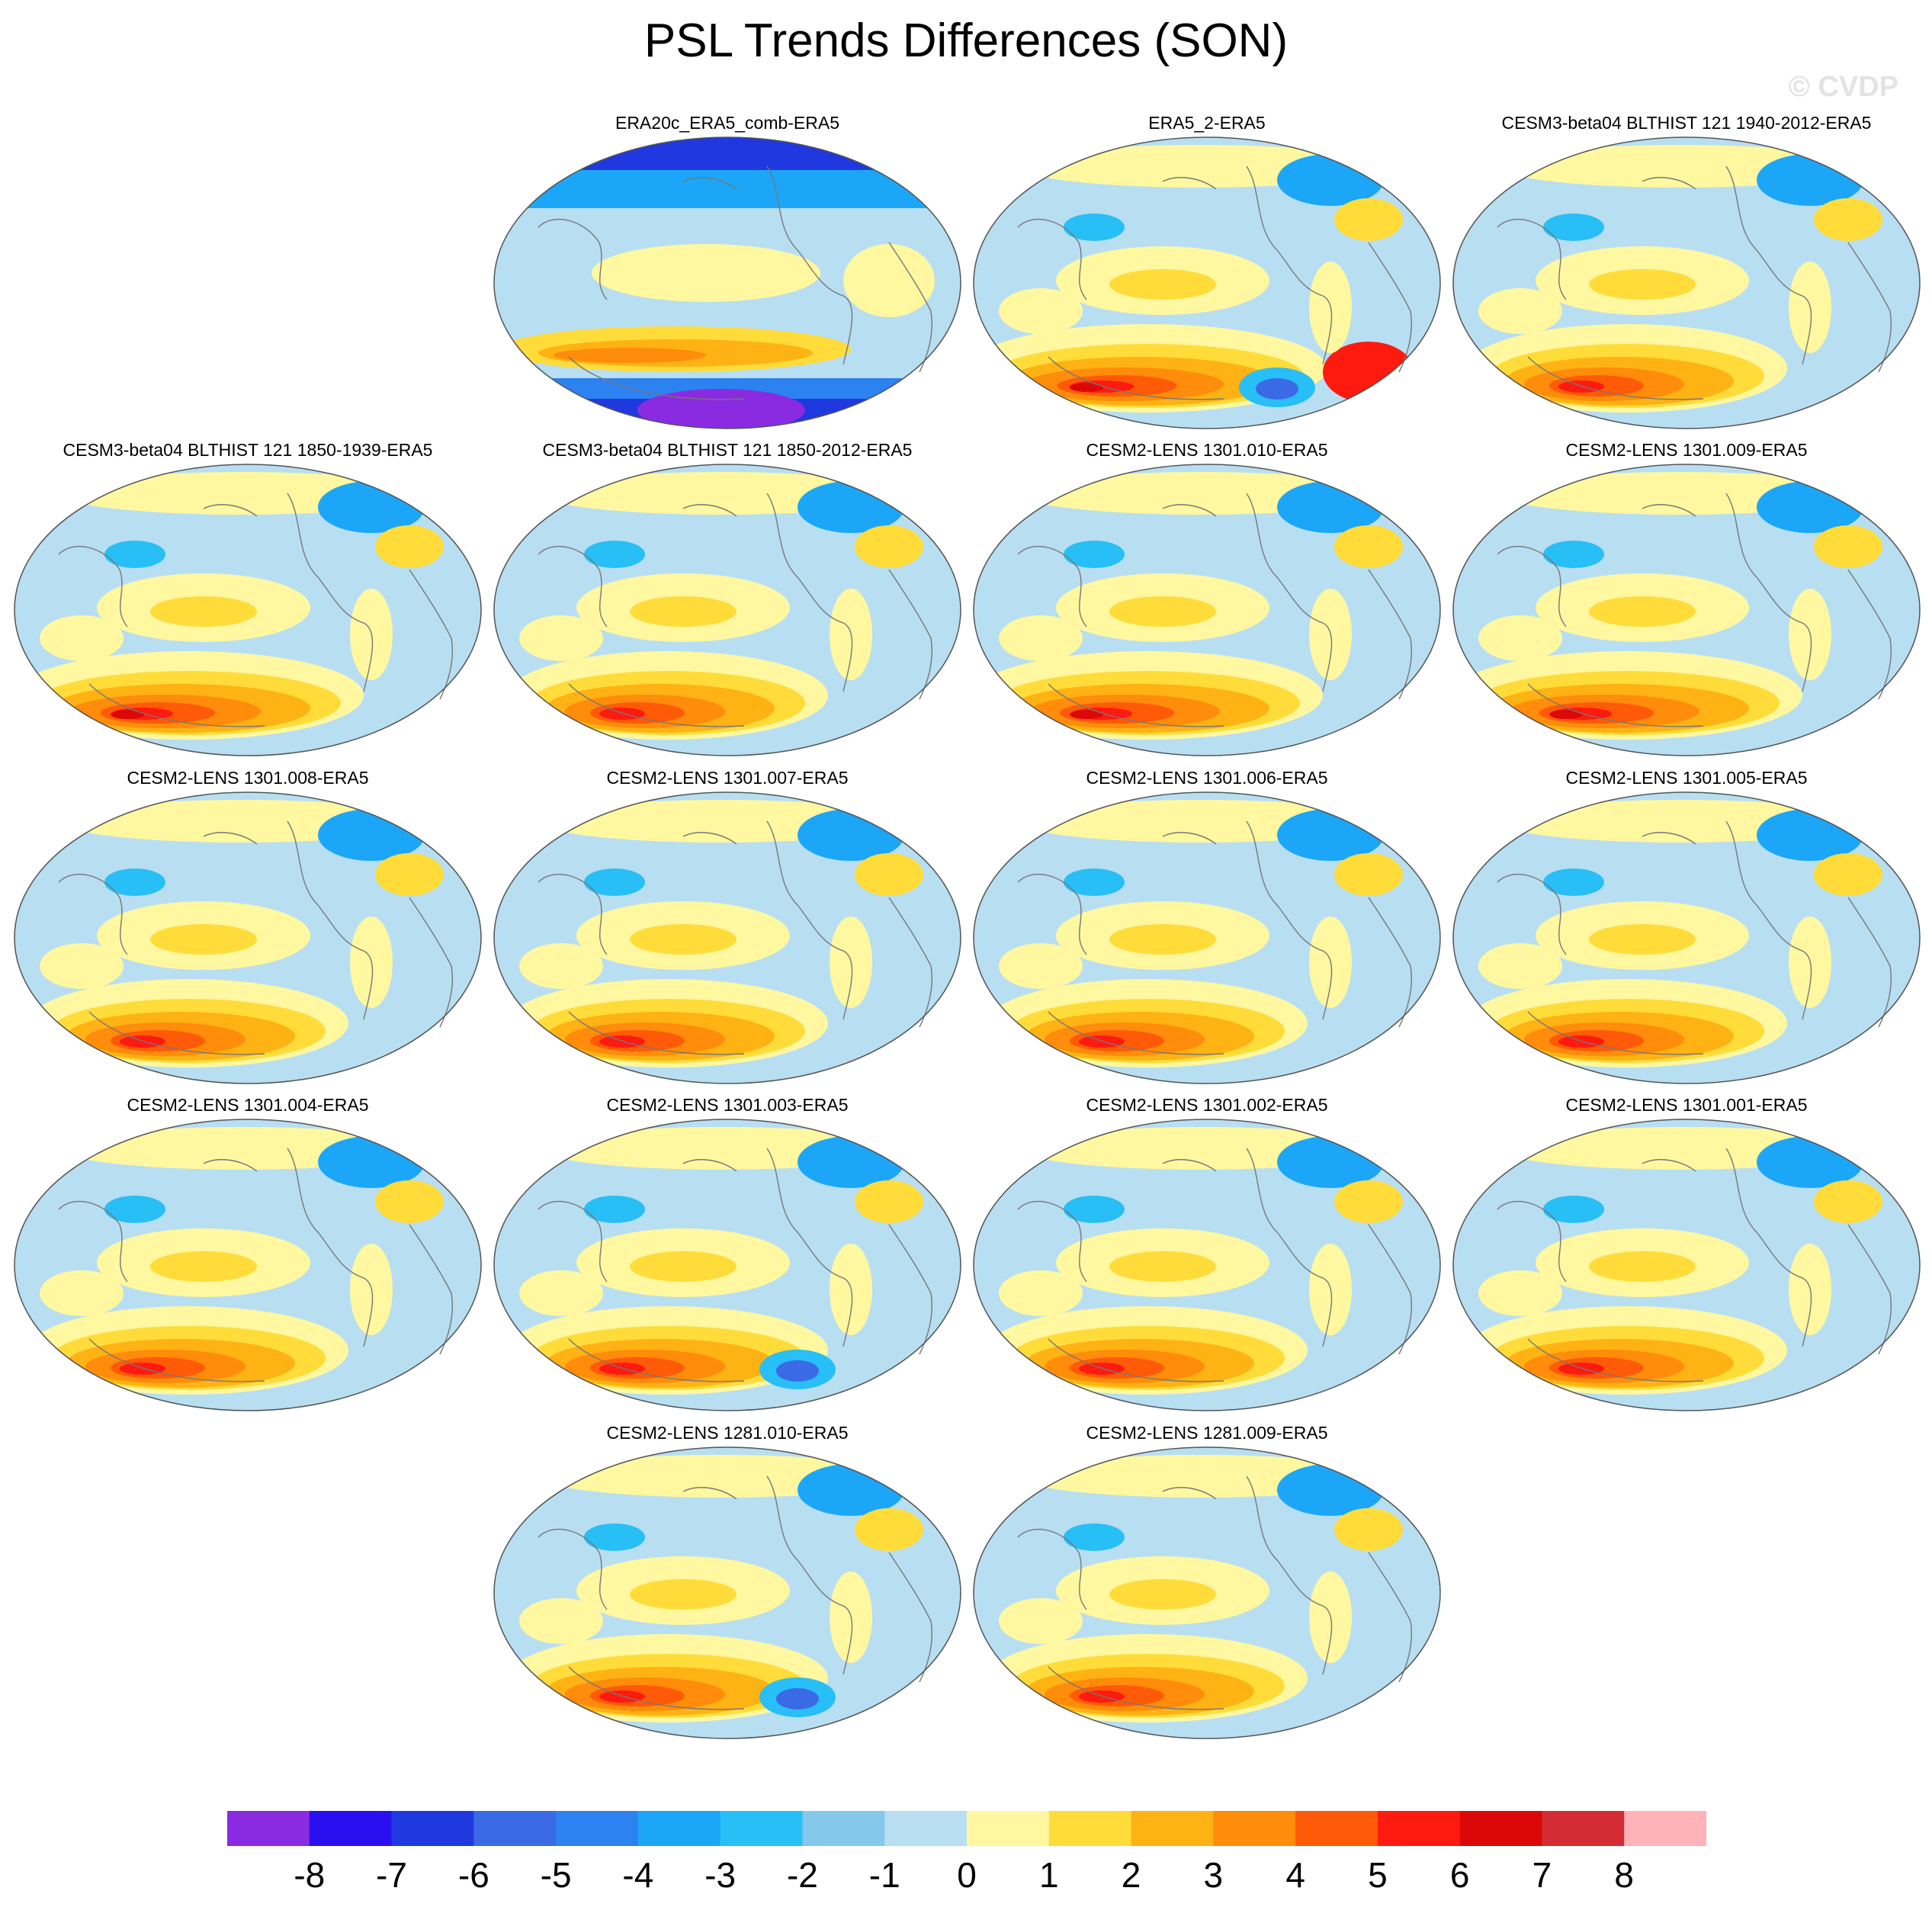  I want to click on arctic-negative-band, so click(728, 153).